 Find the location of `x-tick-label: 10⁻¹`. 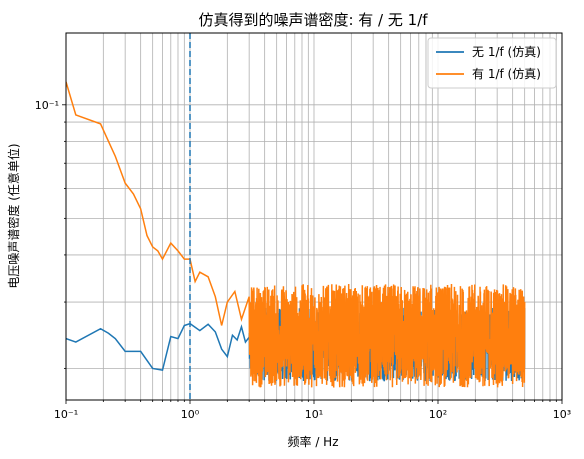

x-tick-label: 10⁻¹ is located at coordinates (66, 414).